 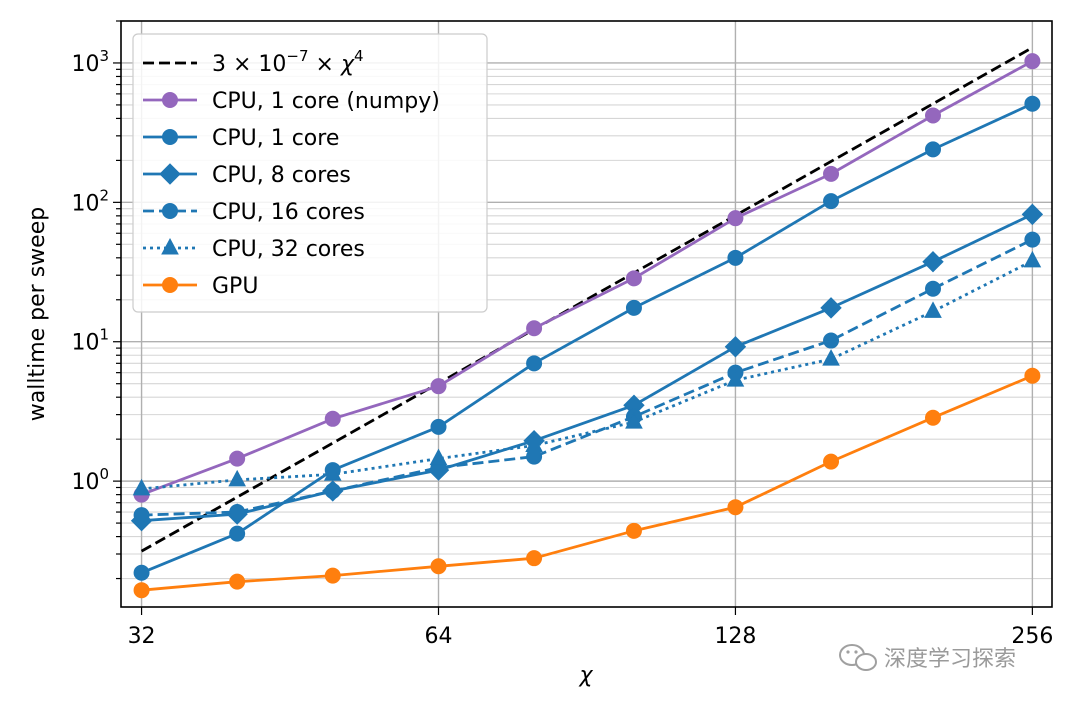 I want to click on legend-item: CPU, 1 core, so click(x=241, y=138).